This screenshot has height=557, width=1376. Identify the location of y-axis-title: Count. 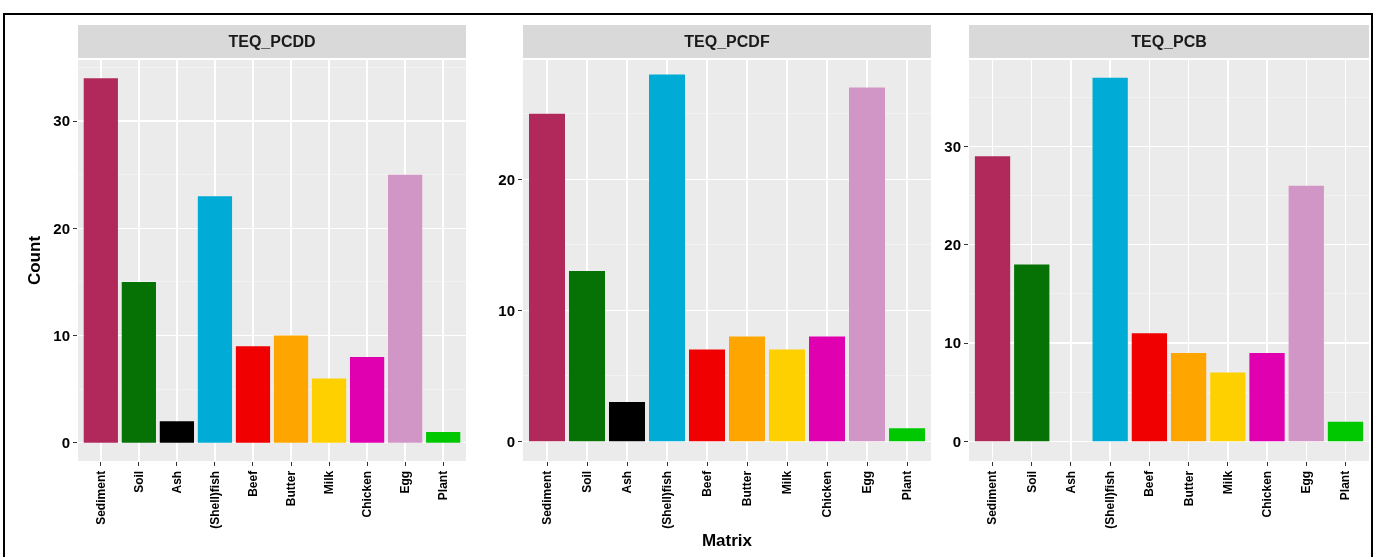
(34, 260).